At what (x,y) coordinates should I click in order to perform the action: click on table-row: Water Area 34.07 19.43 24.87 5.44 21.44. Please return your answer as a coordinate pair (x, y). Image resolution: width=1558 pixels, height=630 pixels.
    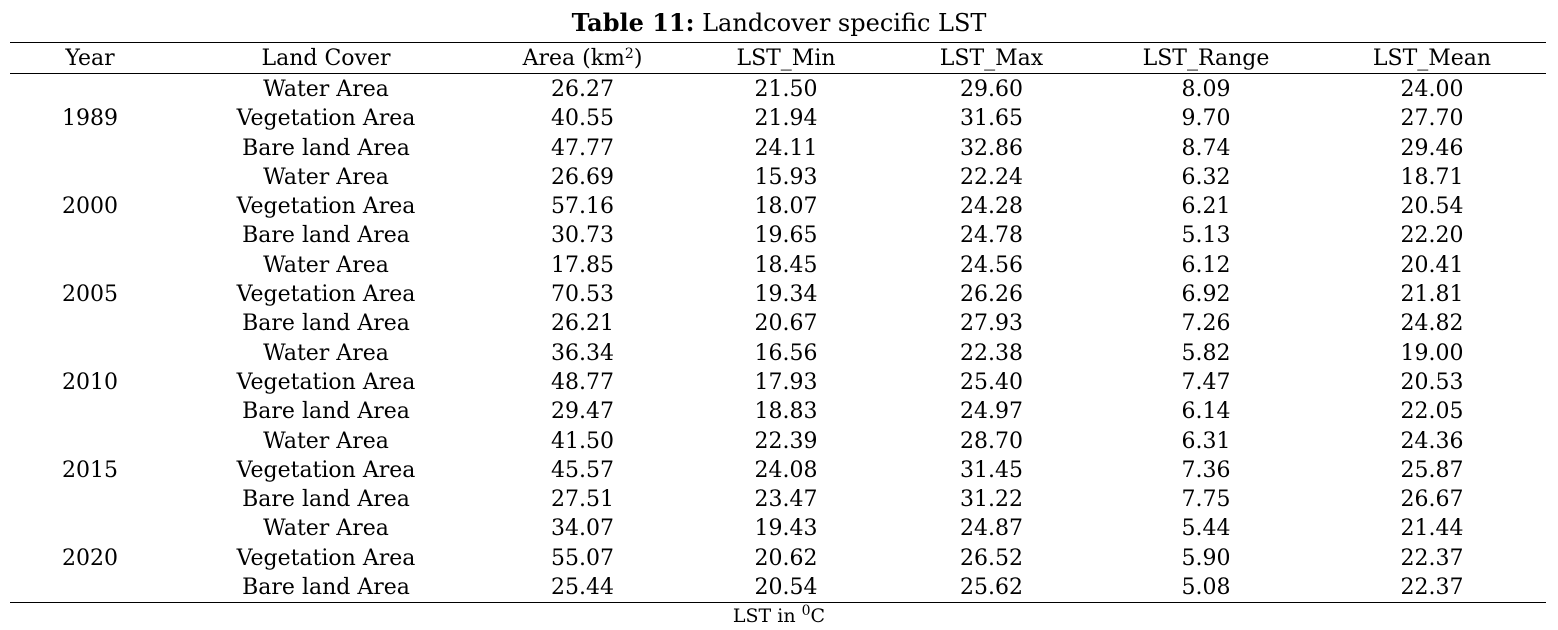
    Looking at the image, I should click on (778, 528).